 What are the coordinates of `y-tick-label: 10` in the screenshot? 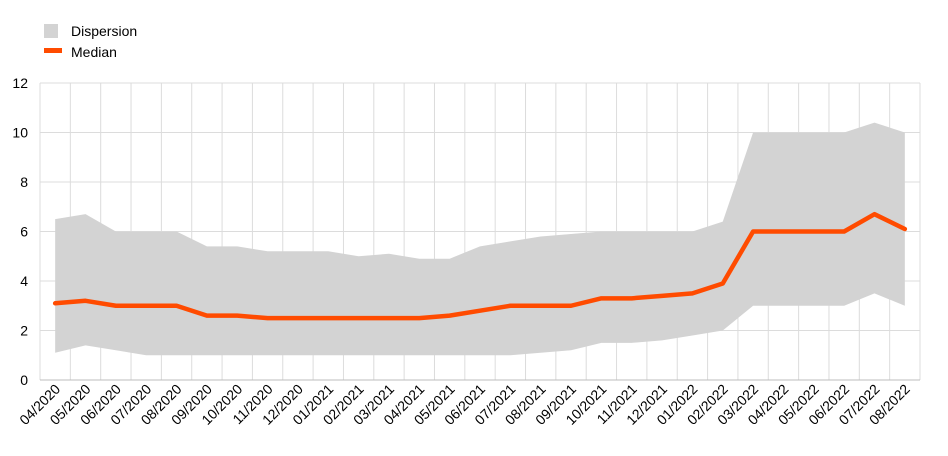 It's located at (20, 133).